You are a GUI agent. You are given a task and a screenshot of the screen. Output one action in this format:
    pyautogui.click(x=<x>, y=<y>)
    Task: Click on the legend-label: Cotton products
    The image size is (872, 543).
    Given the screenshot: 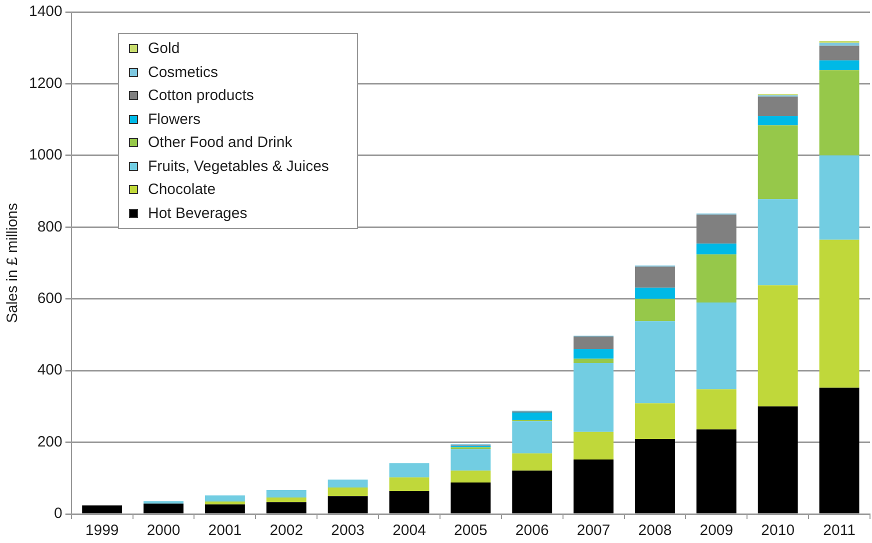 What is the action you would take?
    pyautogui.click(x=201, y=95)
    